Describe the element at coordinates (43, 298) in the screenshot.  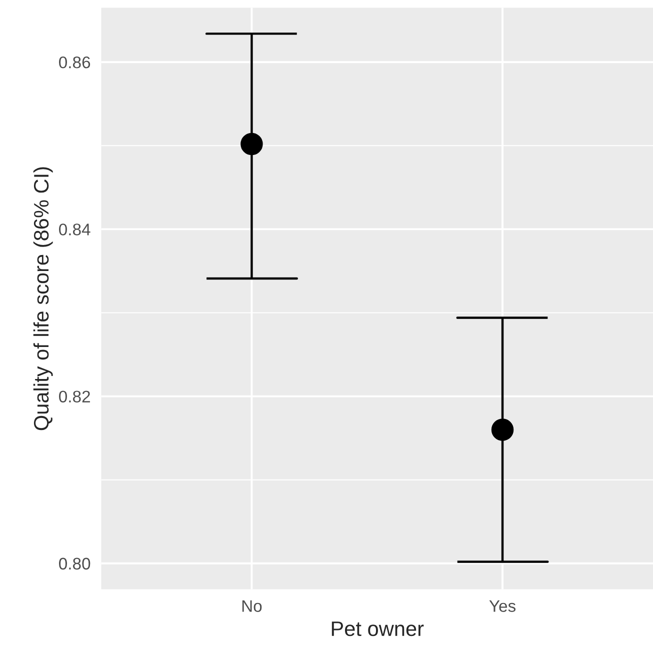
I see `y-axis-title: Quality of life score (86% CI)` at that location.